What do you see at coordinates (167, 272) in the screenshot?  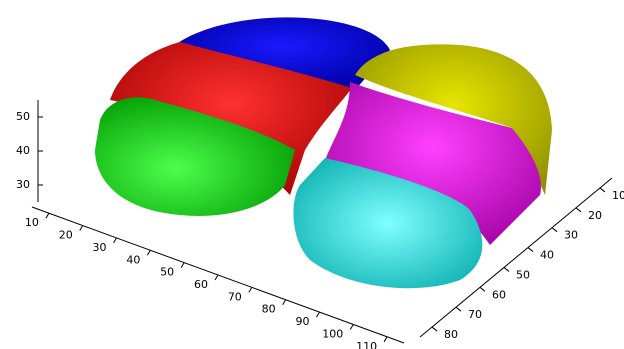 I see `x-tick-label: 50` at bounding box center [167, 272].